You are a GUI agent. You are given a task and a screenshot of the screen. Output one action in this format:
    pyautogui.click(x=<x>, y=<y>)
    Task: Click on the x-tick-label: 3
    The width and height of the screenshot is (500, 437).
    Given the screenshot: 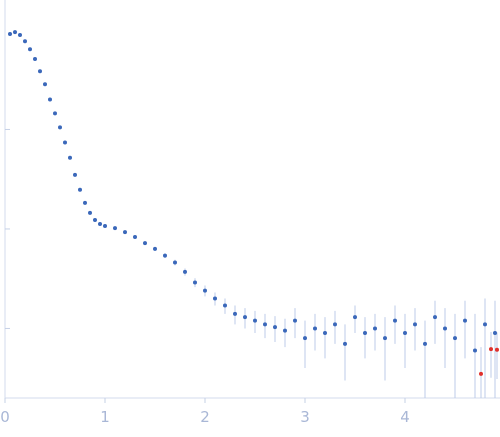 What is the action you would take?
    pyautogui.click(x=305, y=417)
    